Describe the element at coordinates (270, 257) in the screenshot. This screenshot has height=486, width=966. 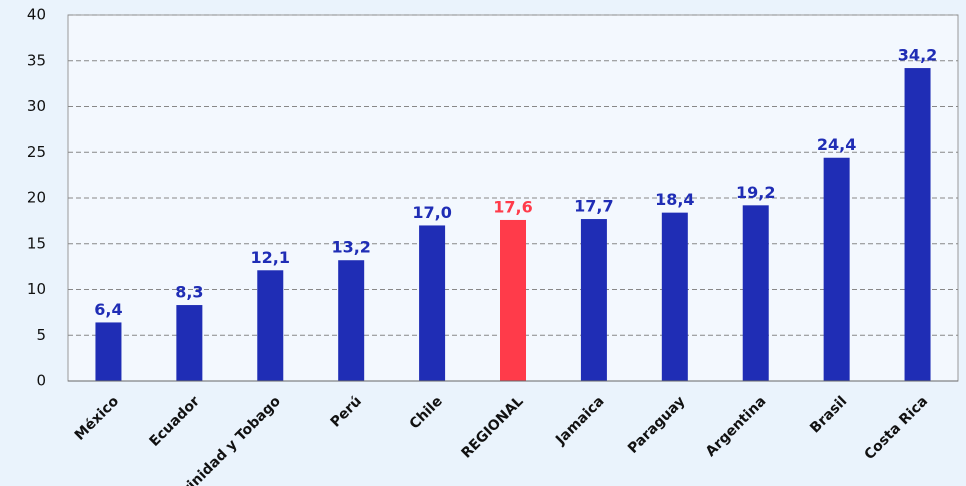
I see `value-label: 12,1` at that location.